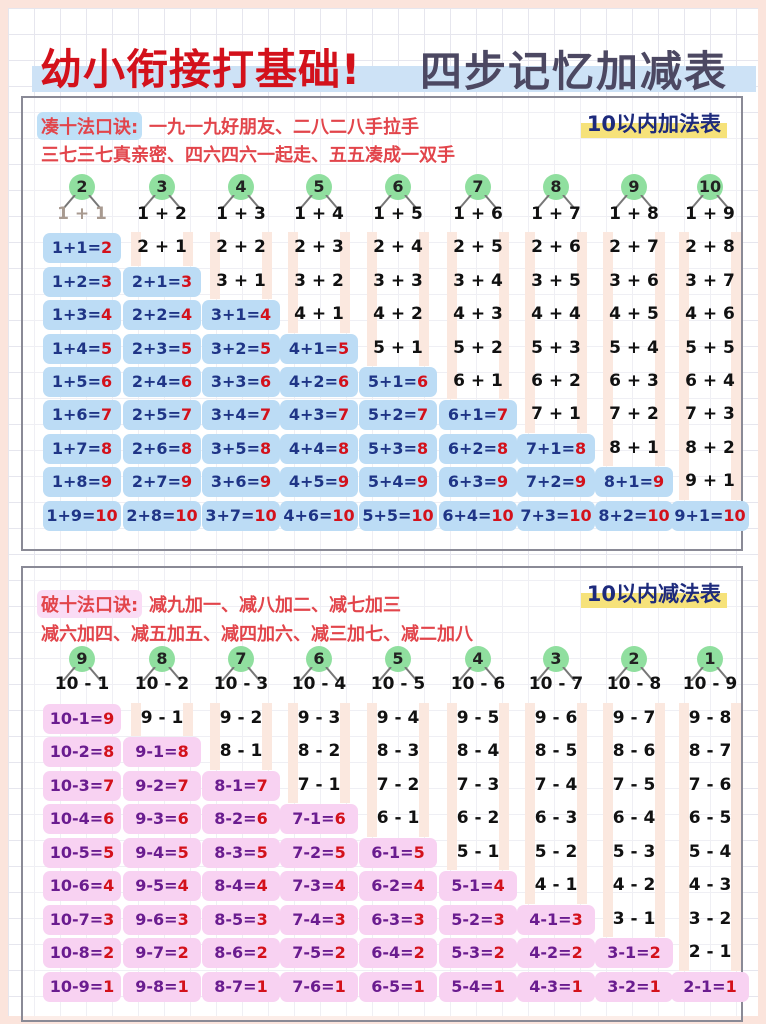 The height and width of the screenshot is (1024, 766). Describe the element at coordinates (76, 885) in the screenshot. I see `equation-left: 10-6=` at that location.